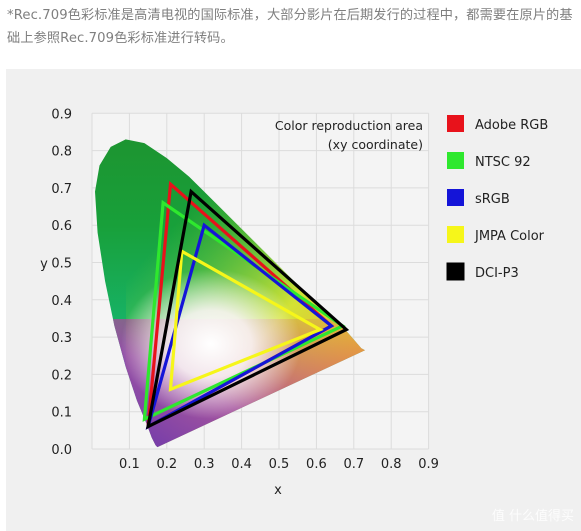  Describe the element at coordinates (391, 464) in the screenshot. I see `x-tick-label: 0.8` at that location.